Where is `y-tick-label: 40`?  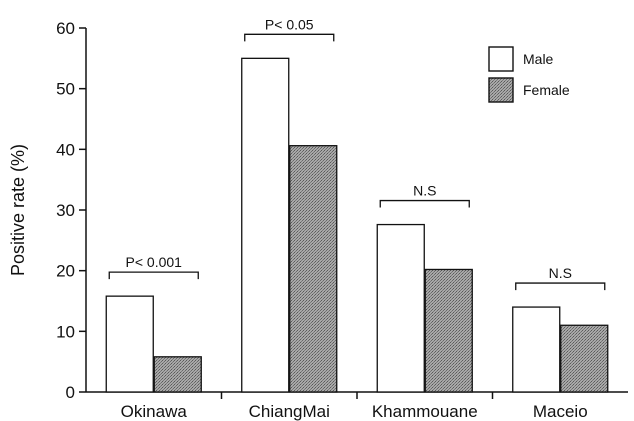
y-tick-label: 40 is located at coordinates (65, 149).